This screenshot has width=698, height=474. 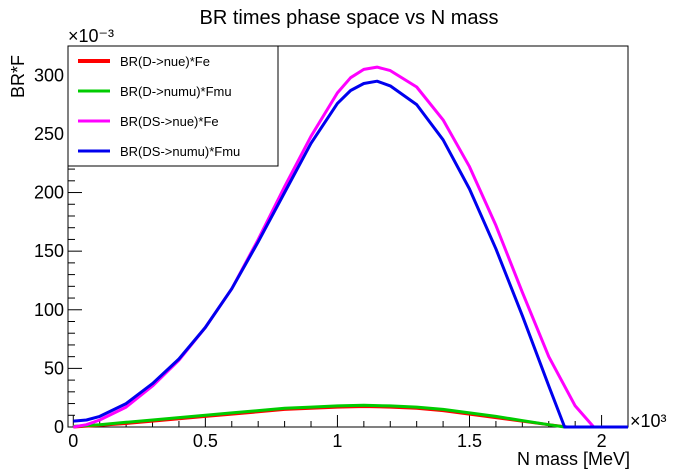 I want to click on y-tick-label: 0, so click(x=59, y=427).